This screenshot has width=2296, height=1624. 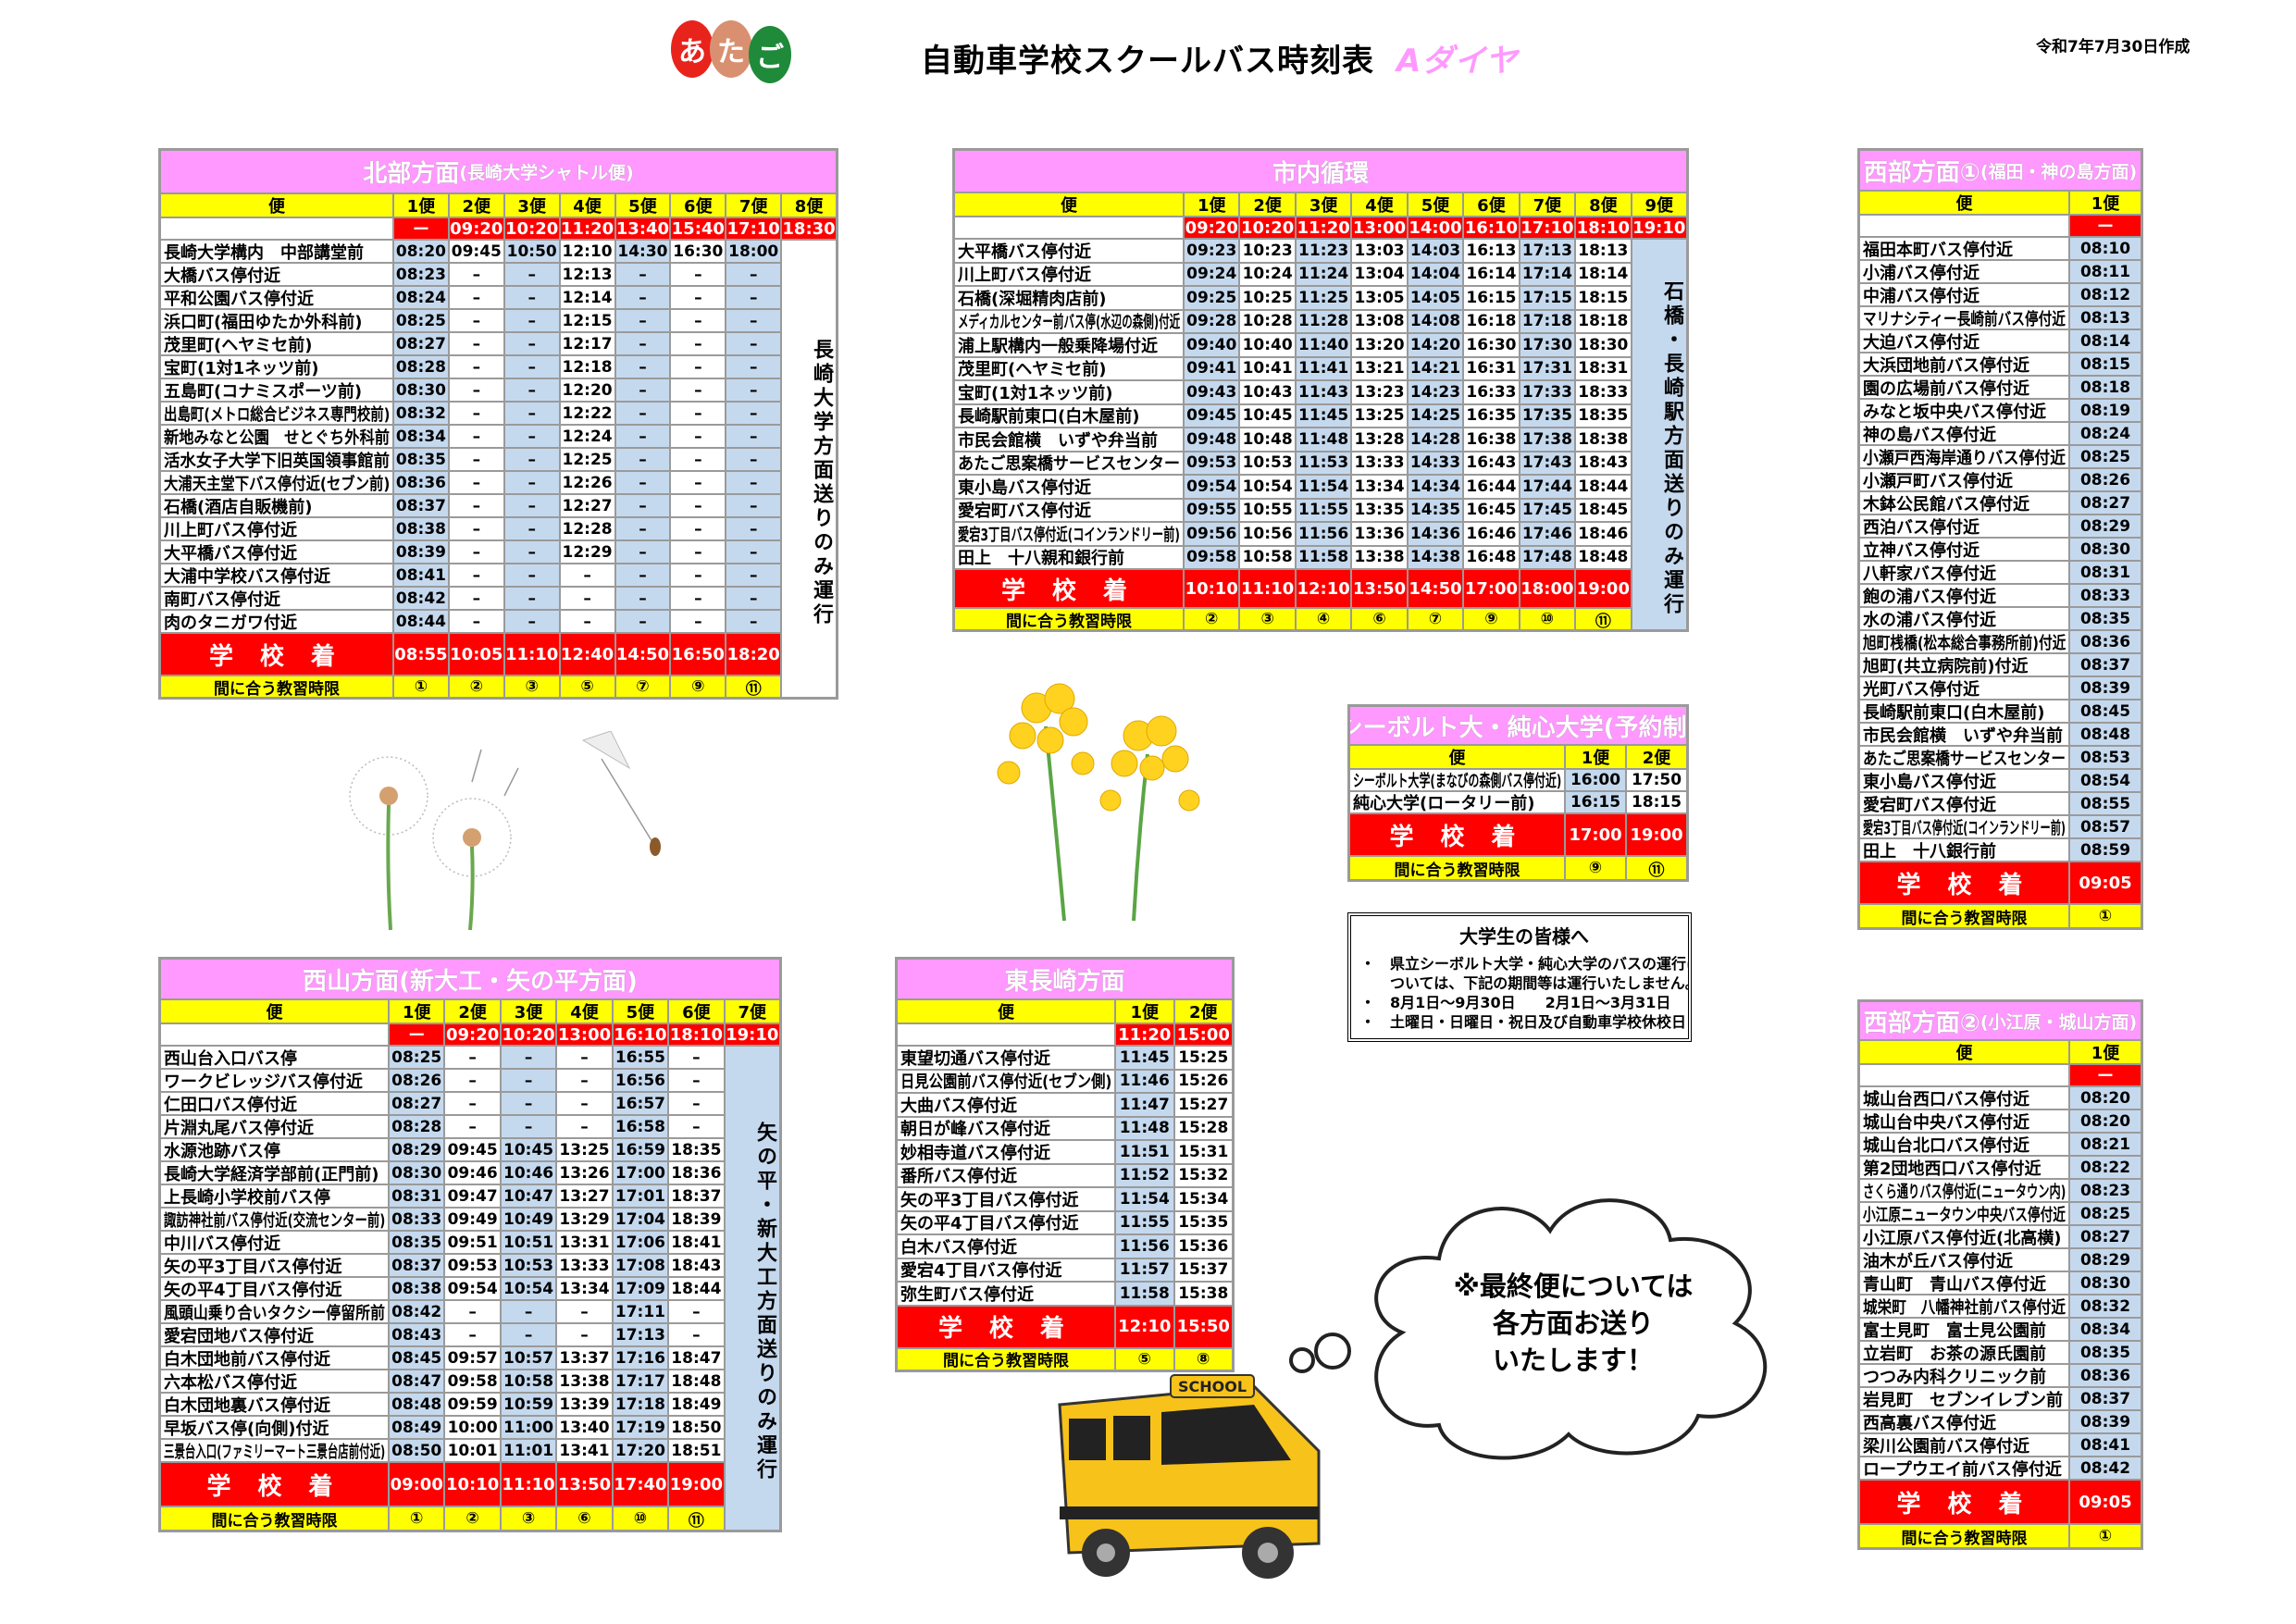 What do you see at coordinates (1203, 1081) in the screenshot?
I see `stop-time: 15:26` at bounding box center [1203, 1081].